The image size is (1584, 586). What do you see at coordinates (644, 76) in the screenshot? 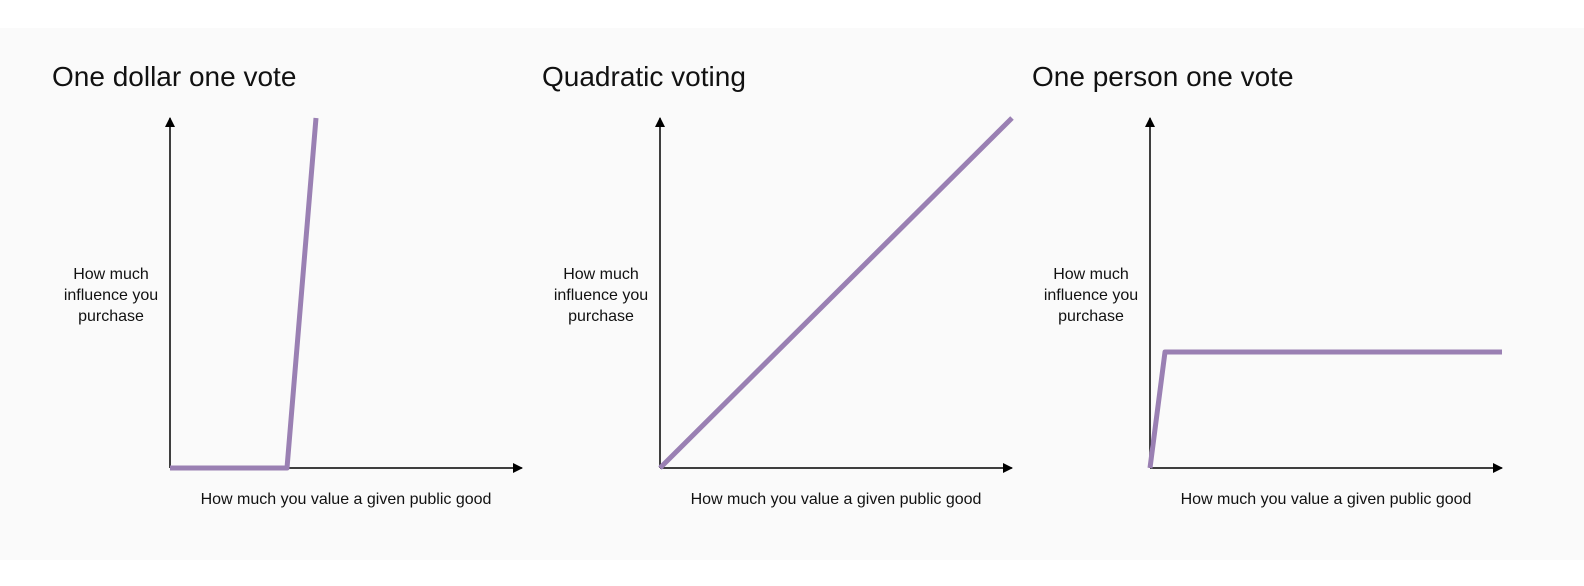
I see `panel-title: Quadratic voting` at bounding box center [644, 76].